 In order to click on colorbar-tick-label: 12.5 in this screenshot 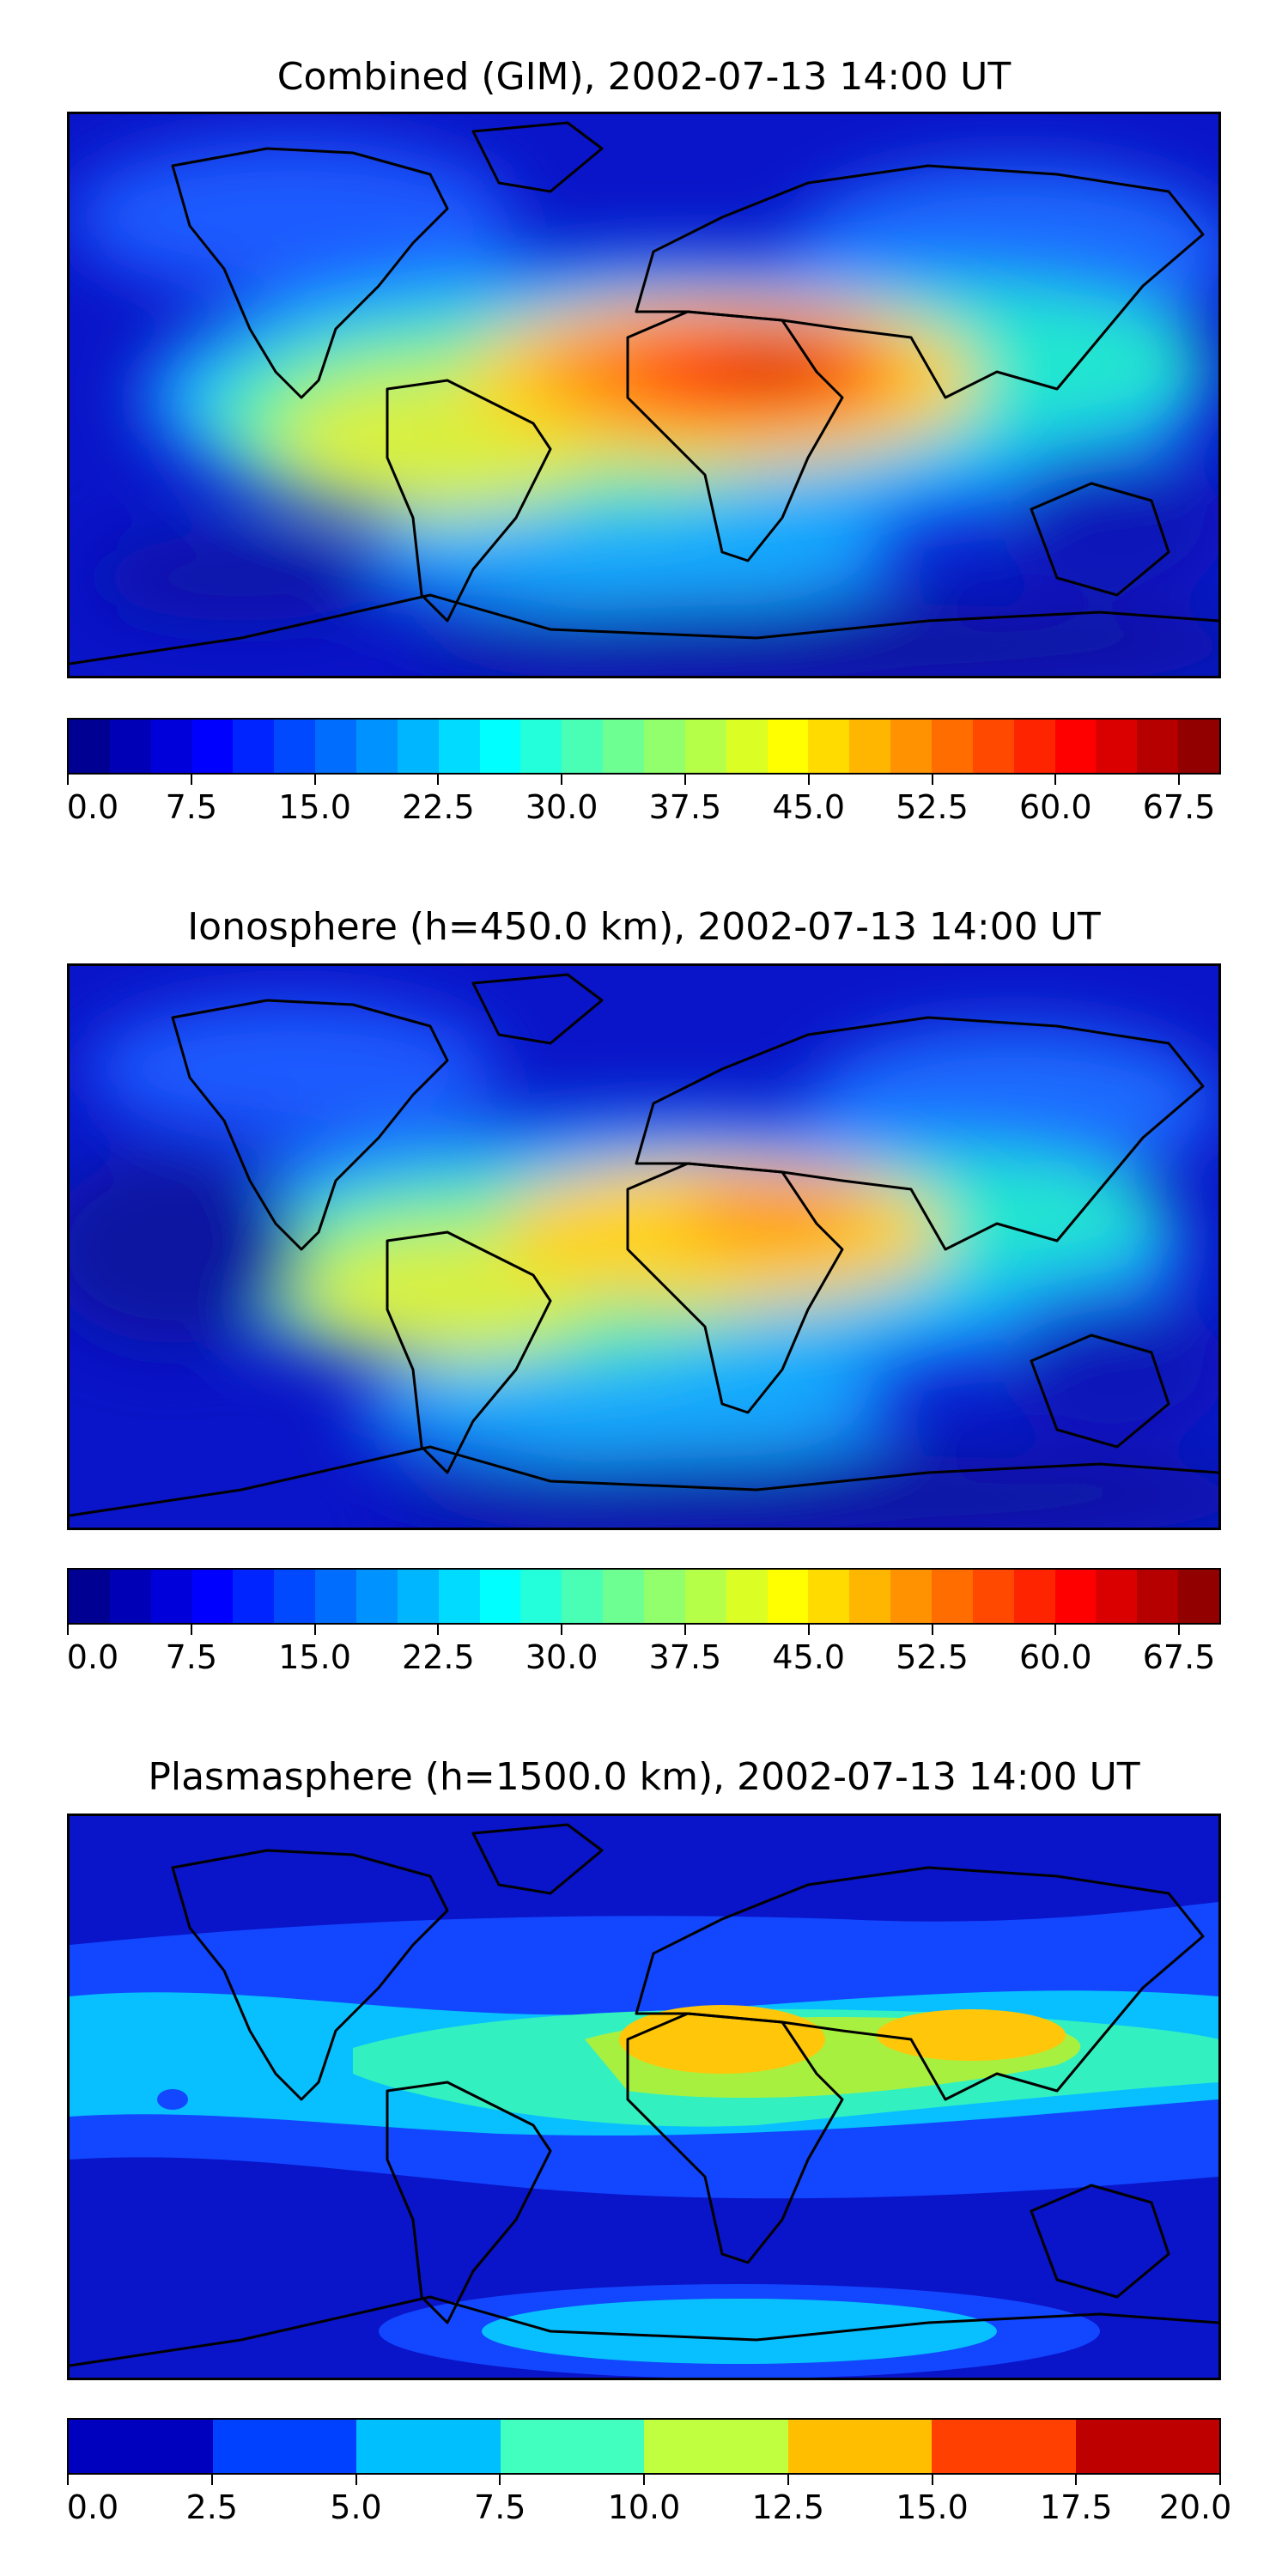, I will do `click(788, 2507)`.